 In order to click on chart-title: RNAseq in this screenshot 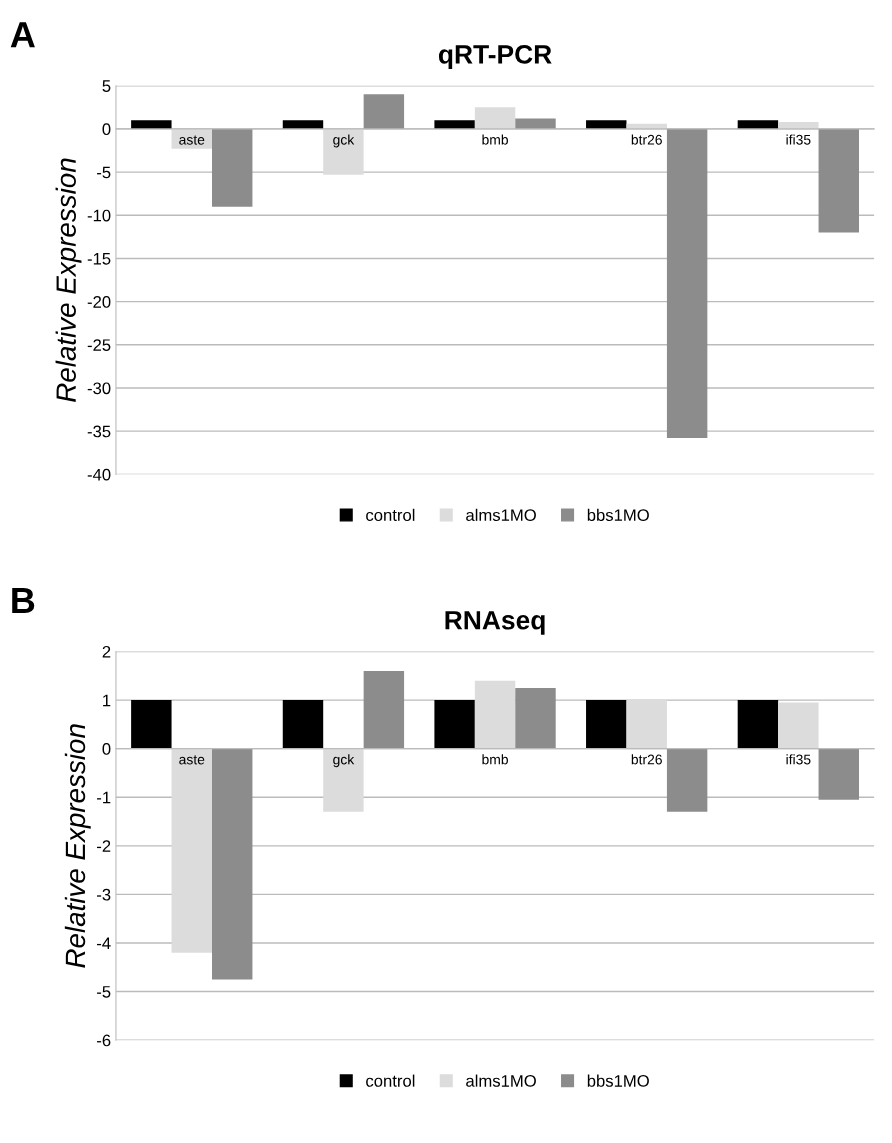, I will do `click(495, 623)`.